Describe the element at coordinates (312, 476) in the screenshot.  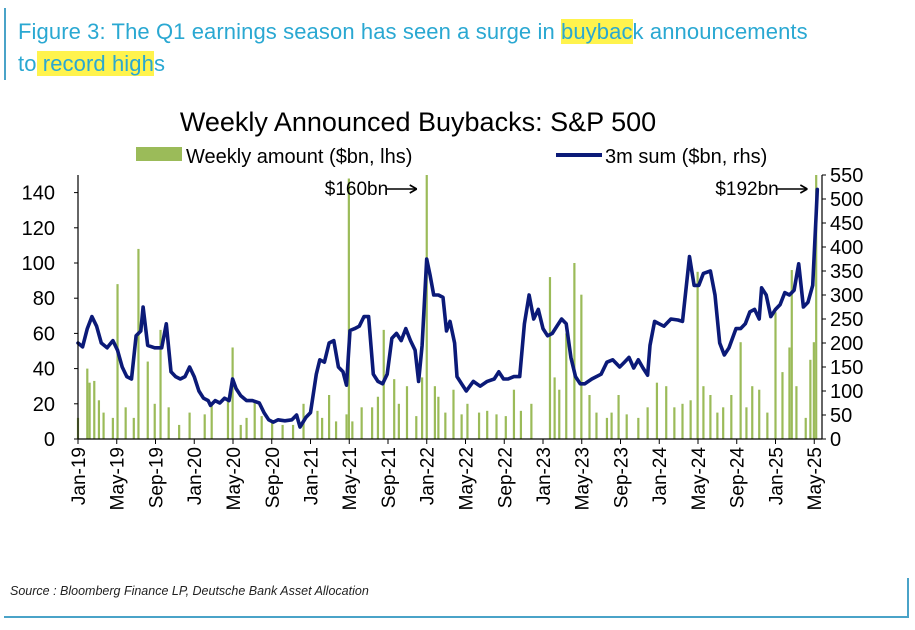
I see `x-tick-label-jan-21: Jan-21` at that location.